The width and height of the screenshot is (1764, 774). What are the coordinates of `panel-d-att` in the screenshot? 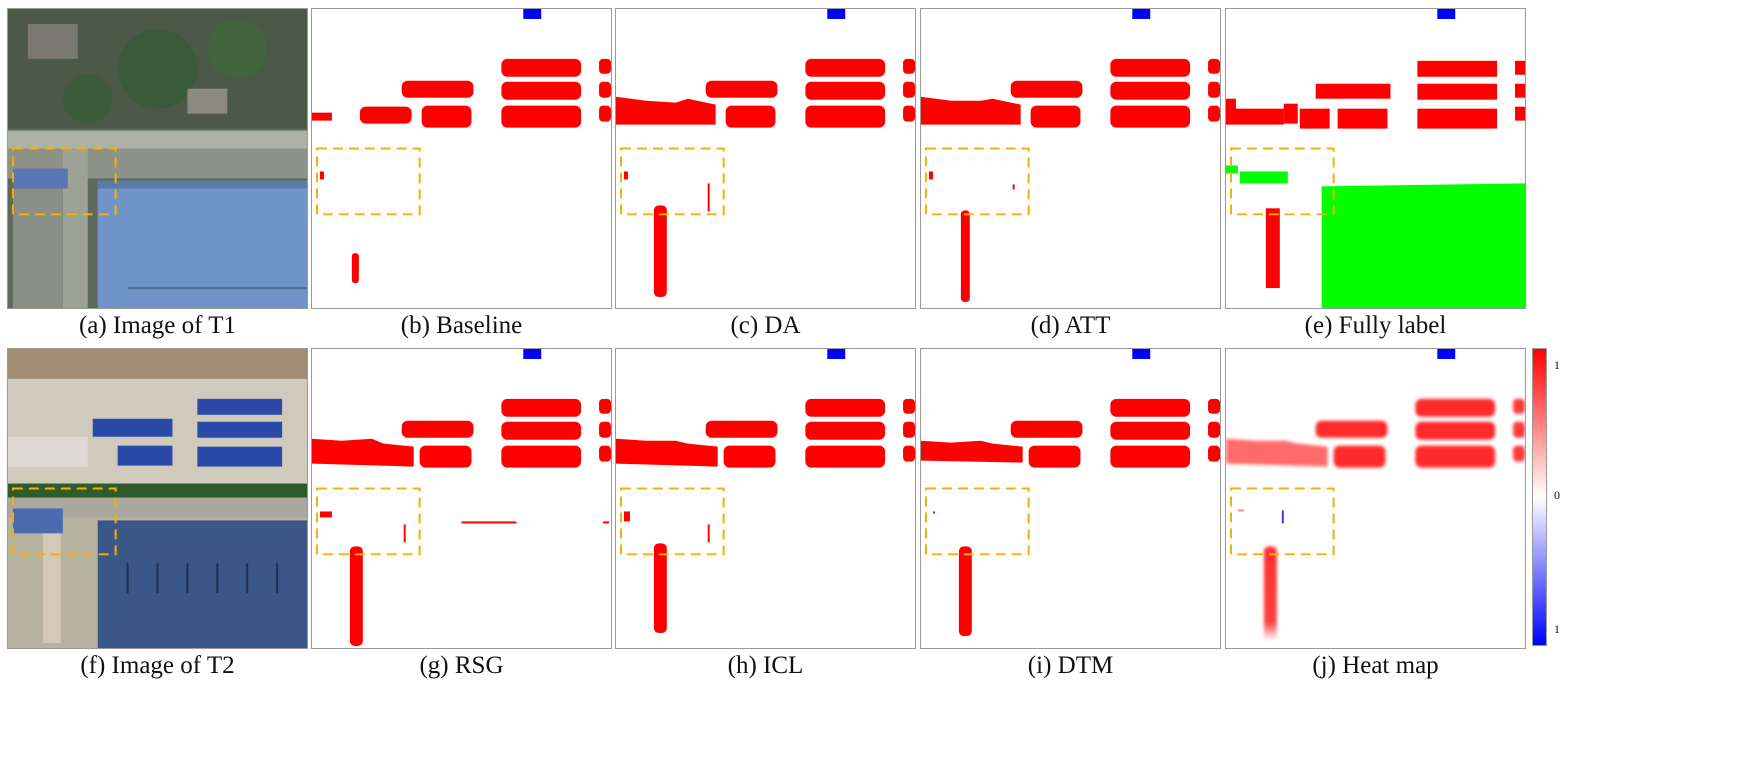 It's located at (1070, 158).